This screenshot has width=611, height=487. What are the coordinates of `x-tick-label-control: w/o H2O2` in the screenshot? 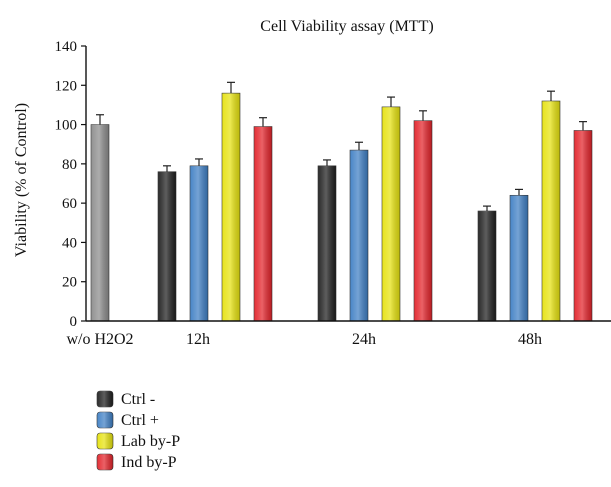 It's located at (99, 339).